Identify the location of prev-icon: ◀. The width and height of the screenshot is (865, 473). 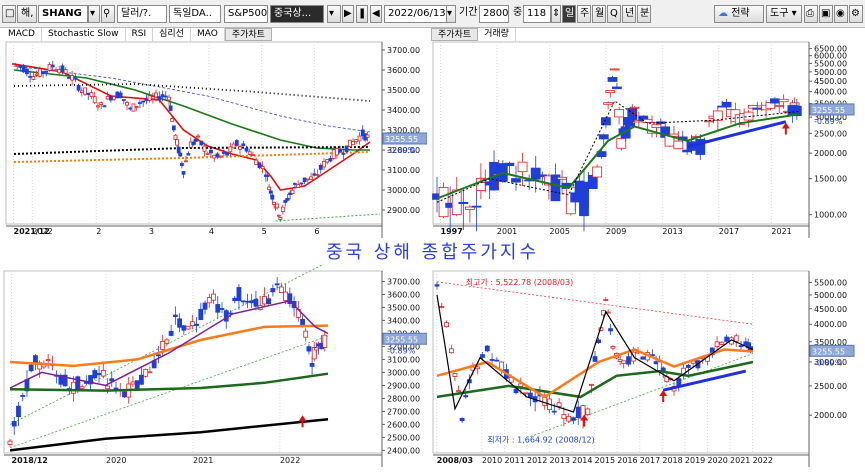
(376, 14).